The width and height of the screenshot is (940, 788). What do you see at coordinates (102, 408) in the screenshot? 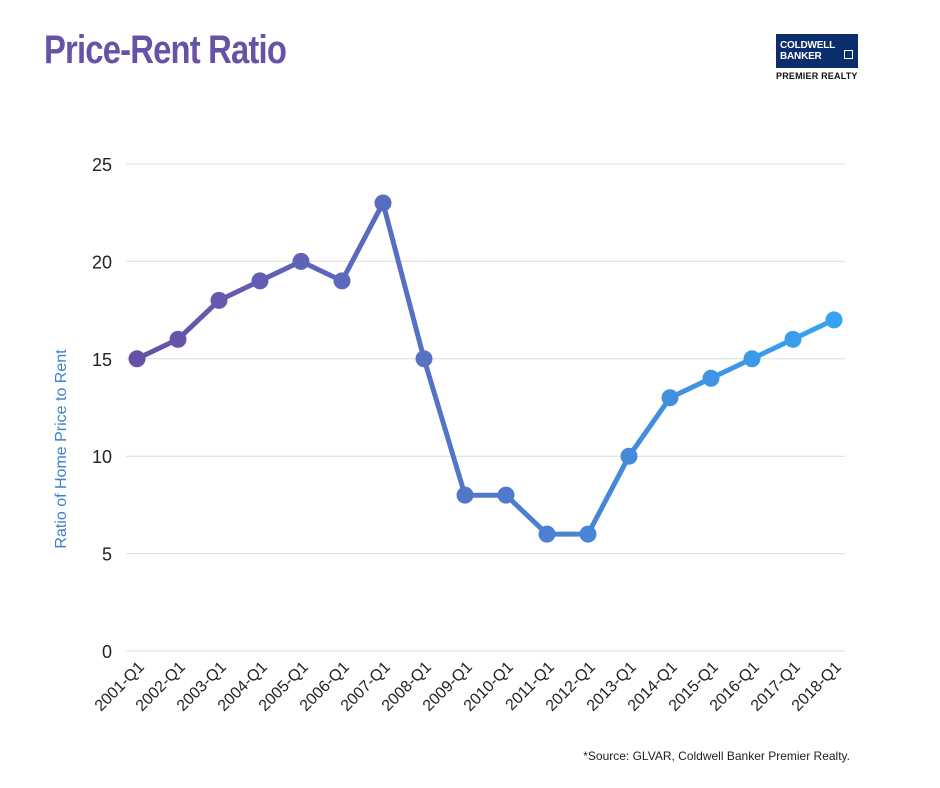
I see `y-axis-ticks: 0 5 10 15 20 25` at bounding box center [102, 408].